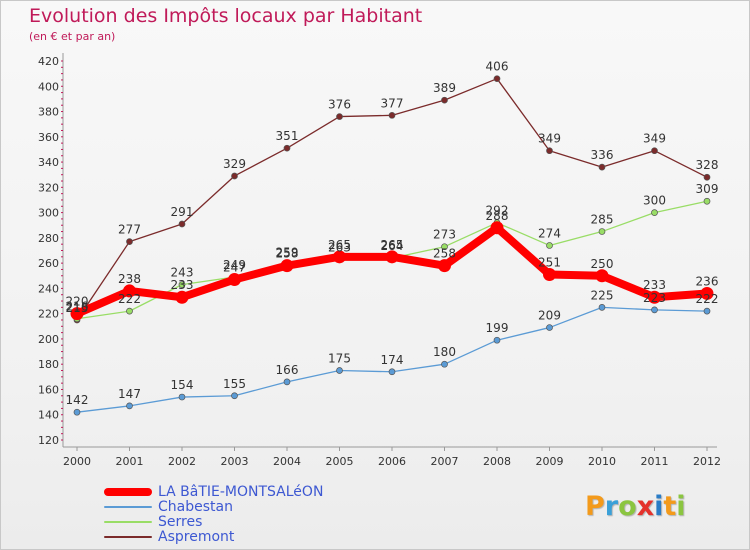 The image size is (750, 550). What do you see at coordinates (180, 522) in the screenshot?
I see `legend-label-serres: Serres` at bounding box center [180, 522].